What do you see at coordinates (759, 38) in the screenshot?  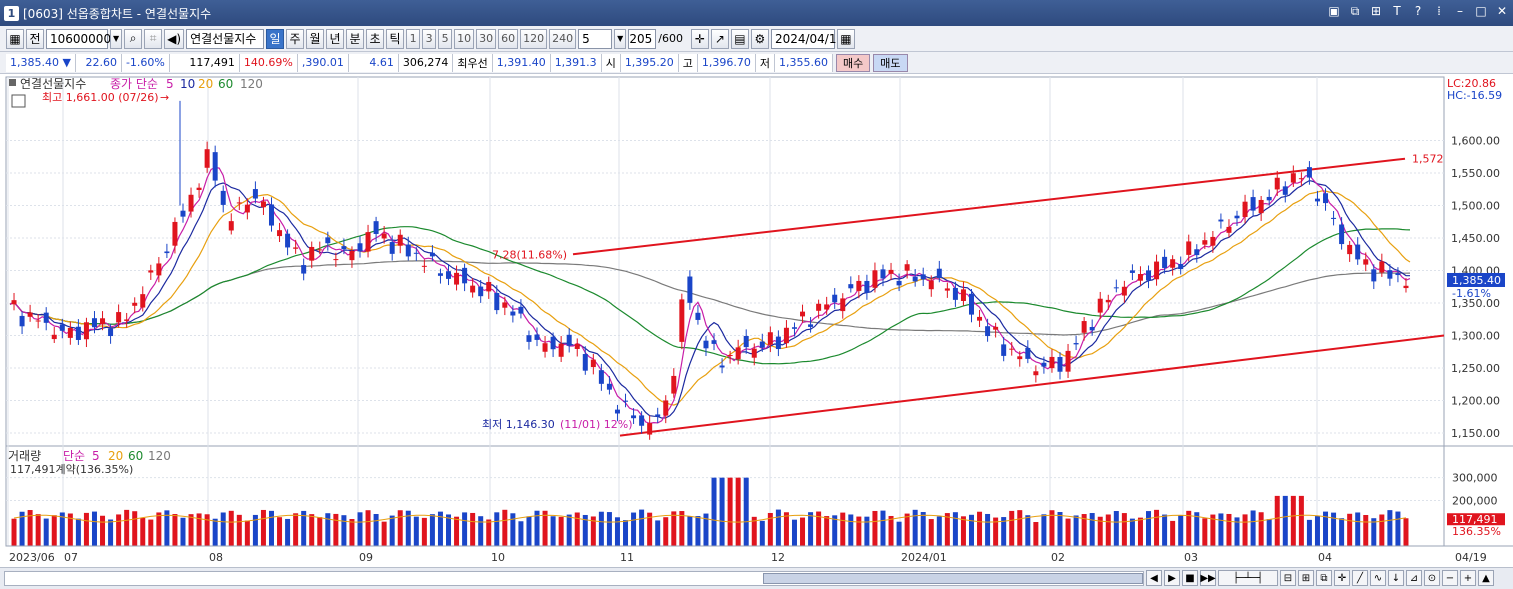 I see `settings-icon: ⚙` at bounding box center [759, 38].